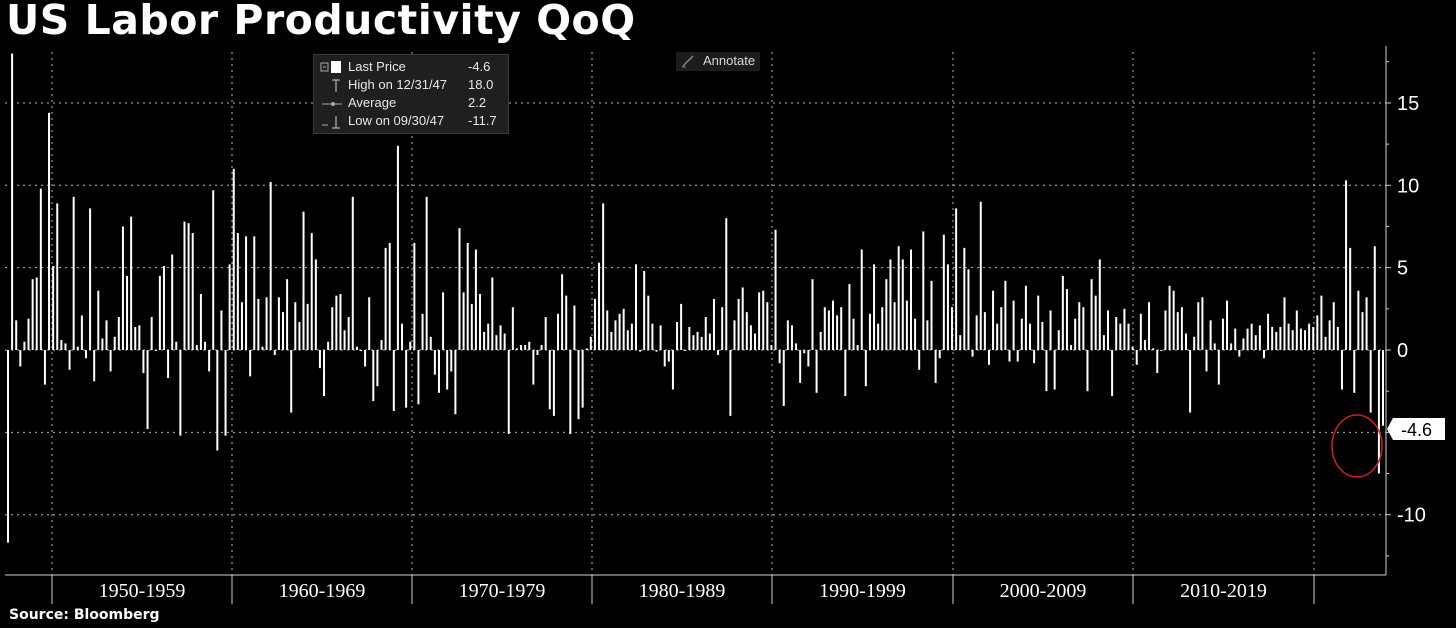 The width and height of the screenshot is (1456, 628). What do you see at coordinates (481, 84) in the screenshot?
I see `legend-value: 18.0` at bounding box center [481, 84].